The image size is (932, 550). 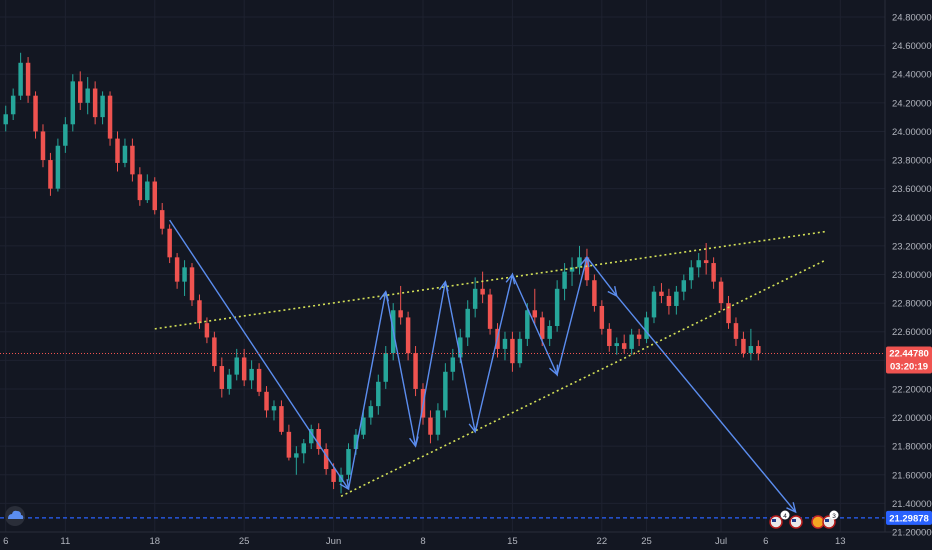 I want to click on event-count-badge: 4, so click(x=785, y=515).